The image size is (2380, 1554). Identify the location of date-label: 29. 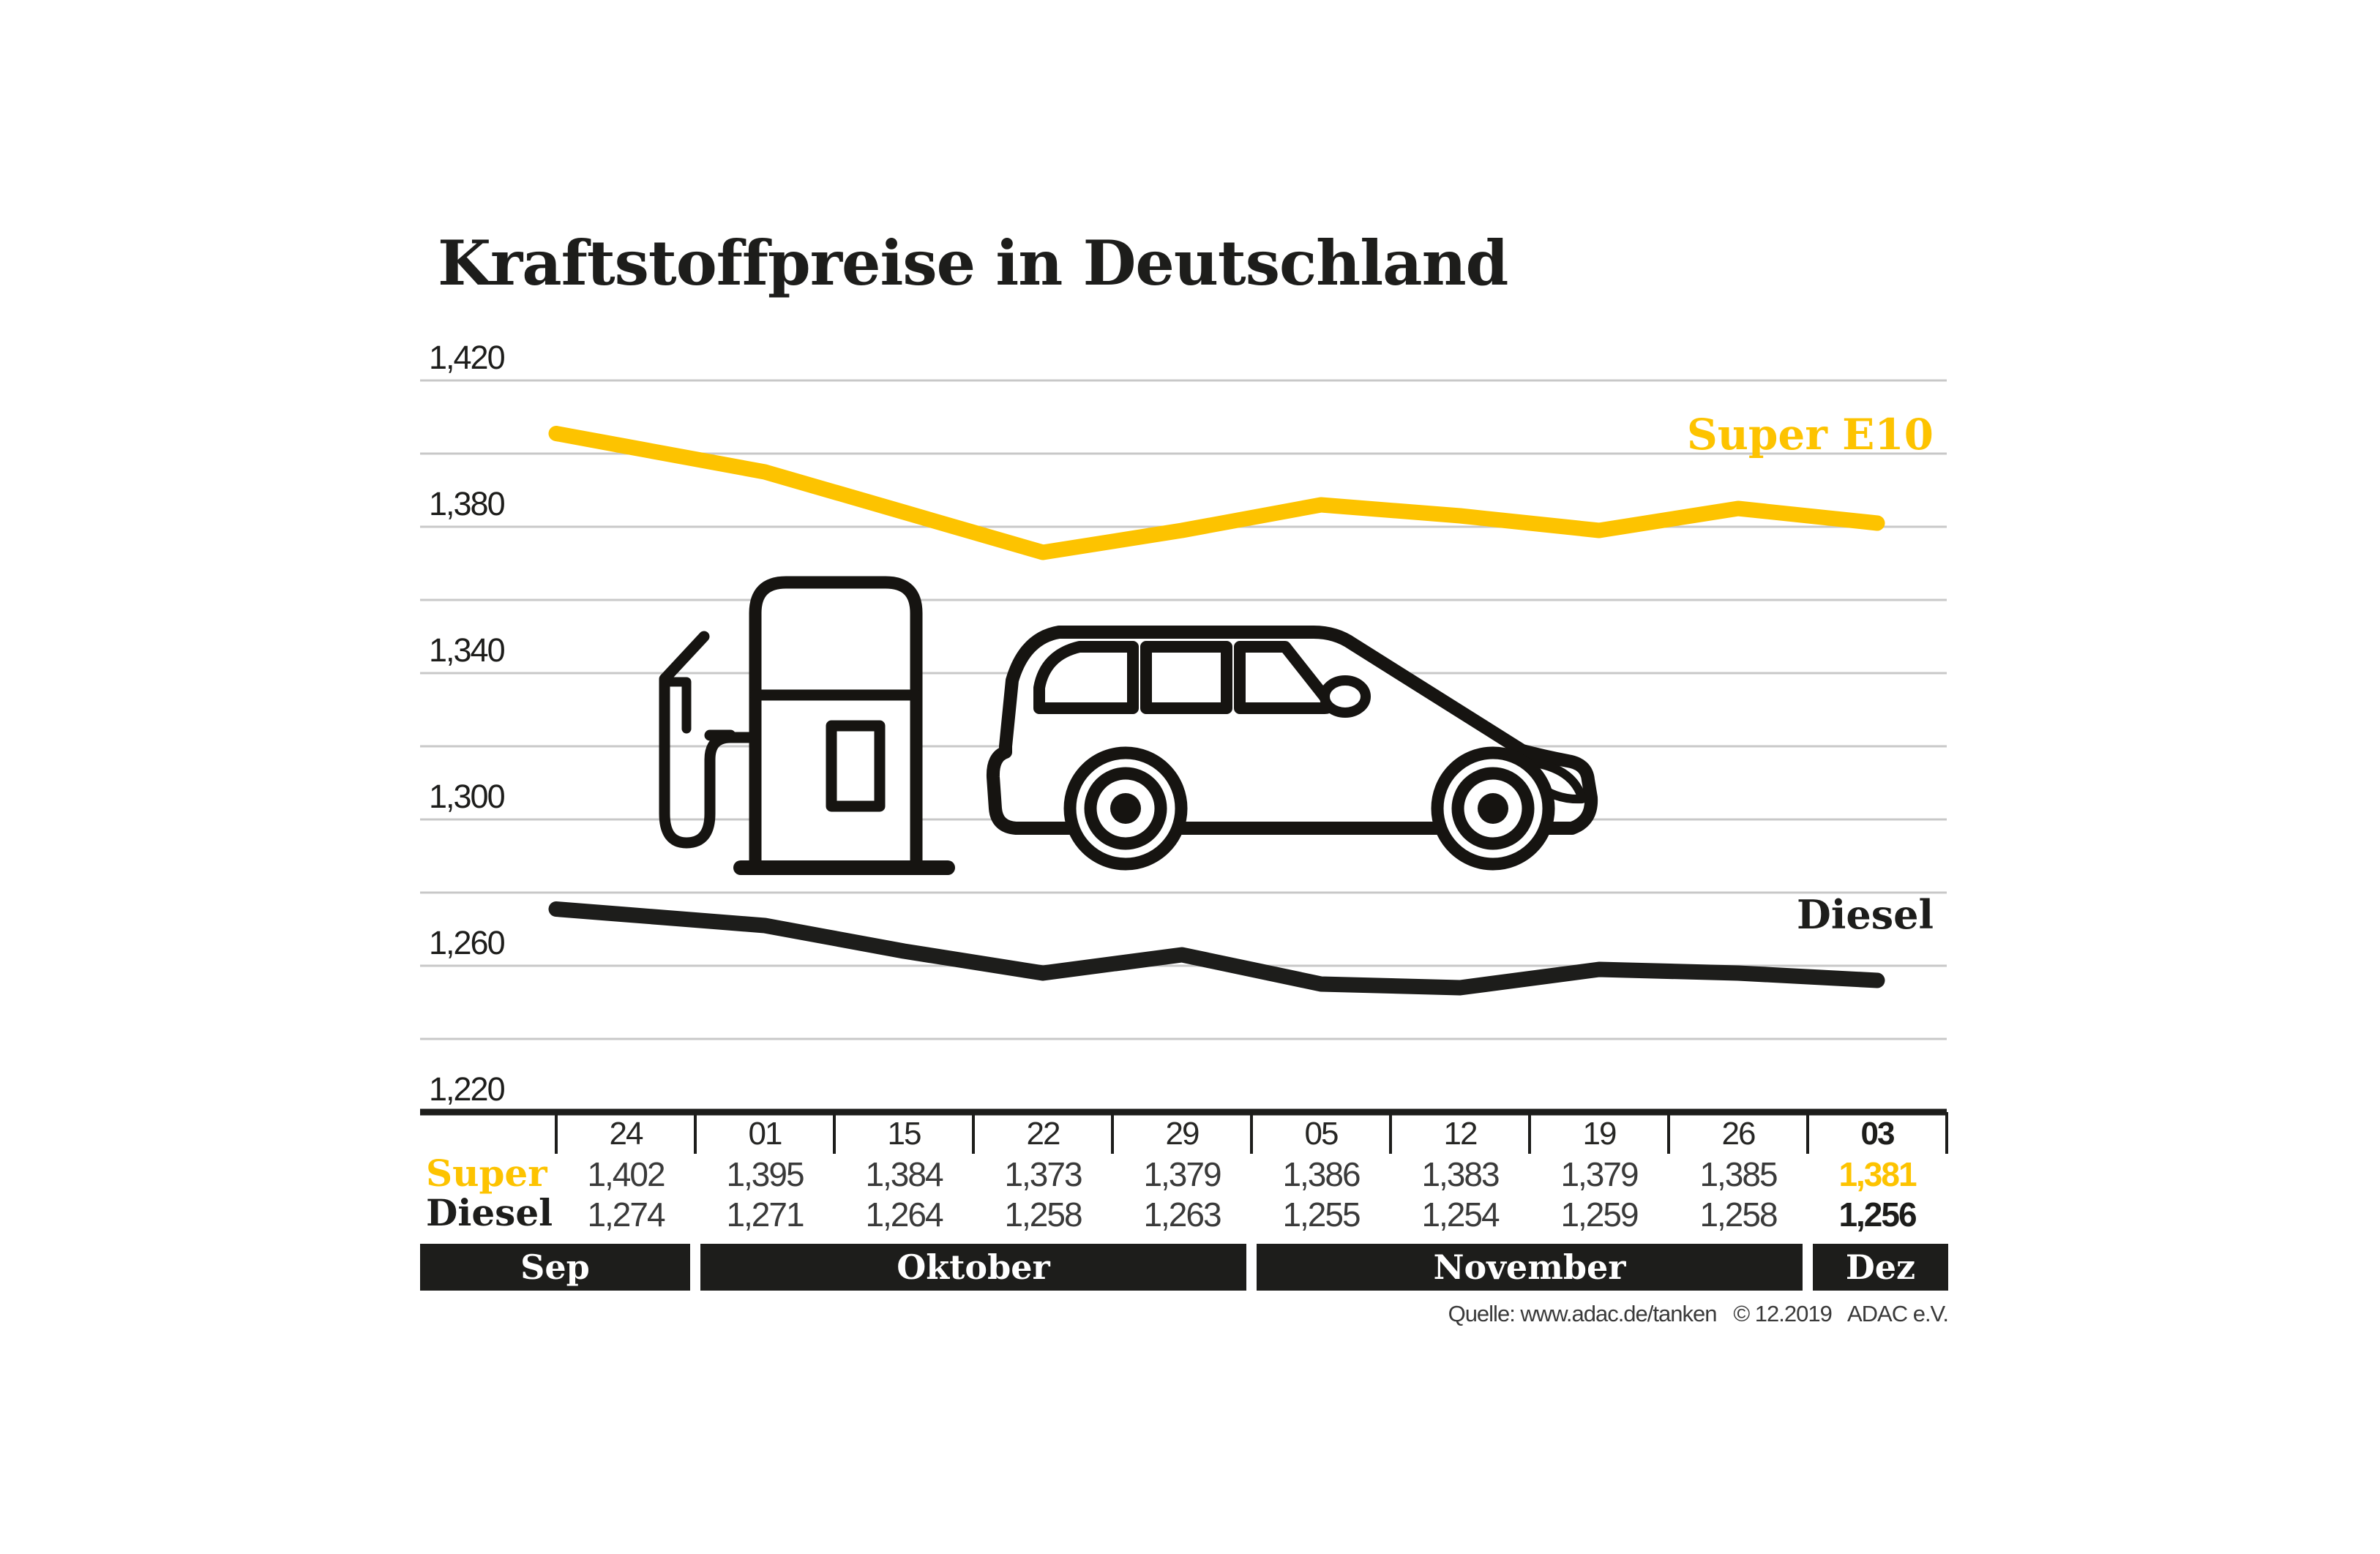
(1182, 1134).